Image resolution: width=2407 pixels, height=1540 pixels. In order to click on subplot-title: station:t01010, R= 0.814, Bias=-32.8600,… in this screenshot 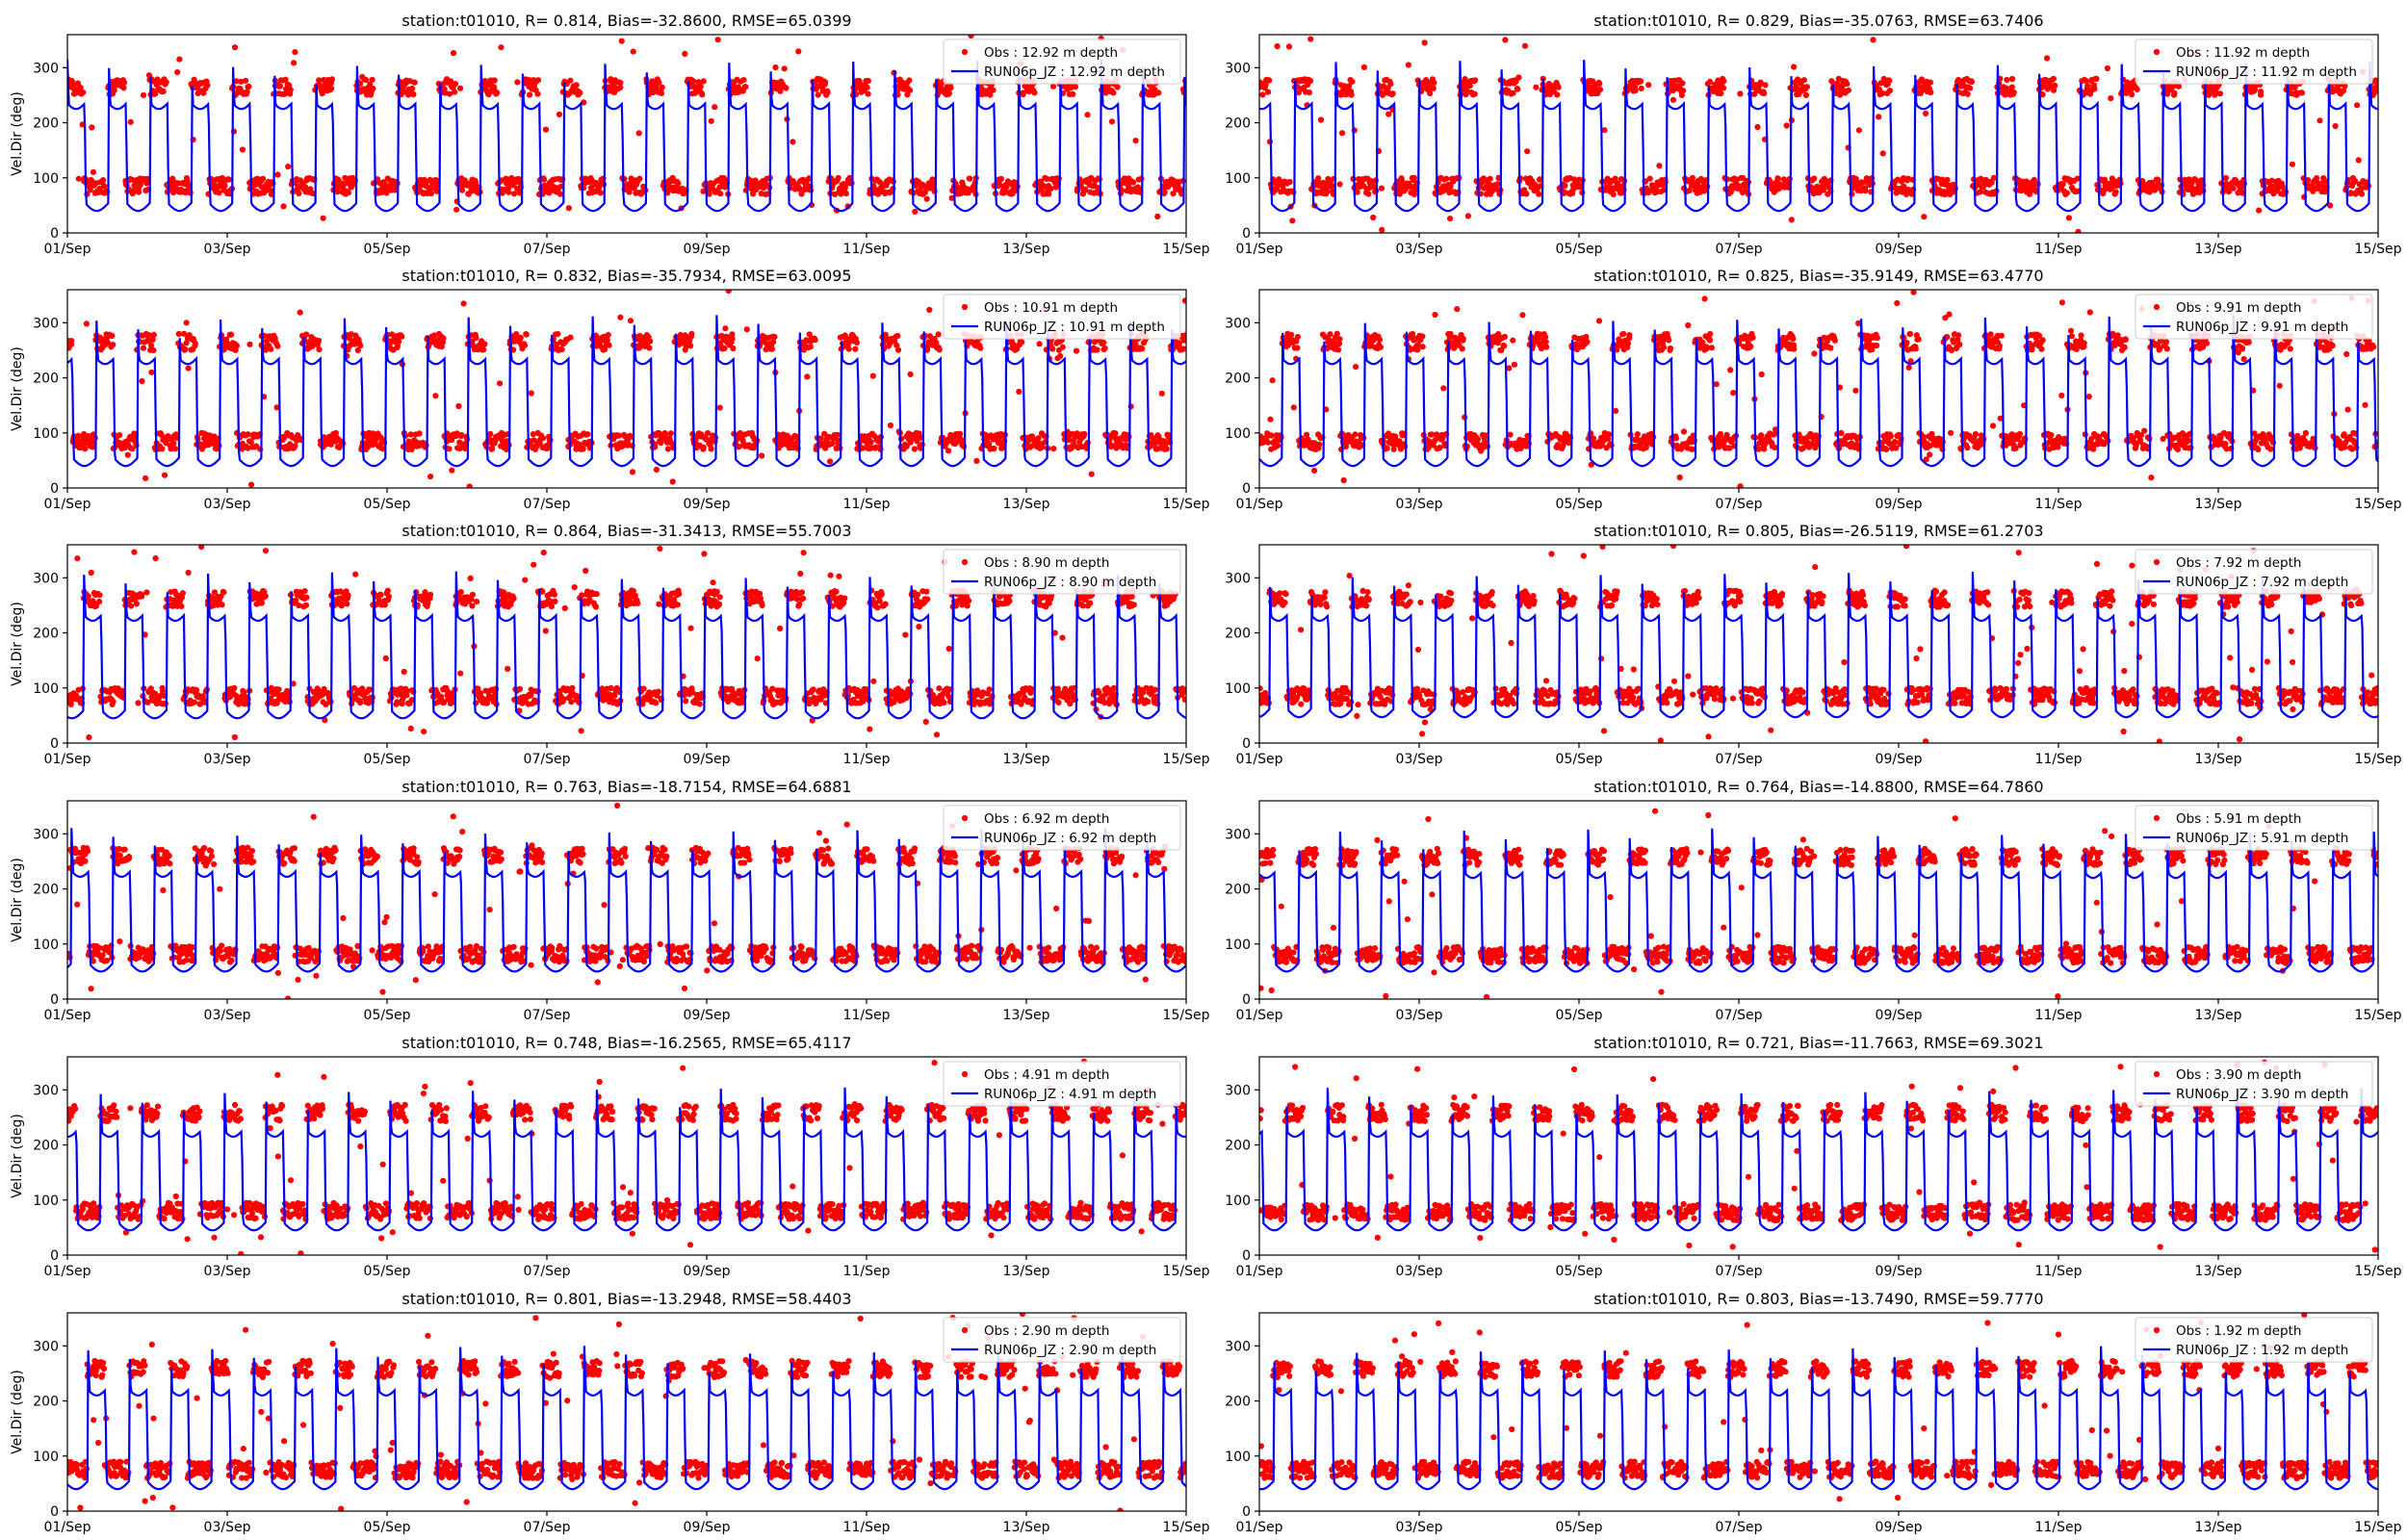, I will do `click(626, 21)`.